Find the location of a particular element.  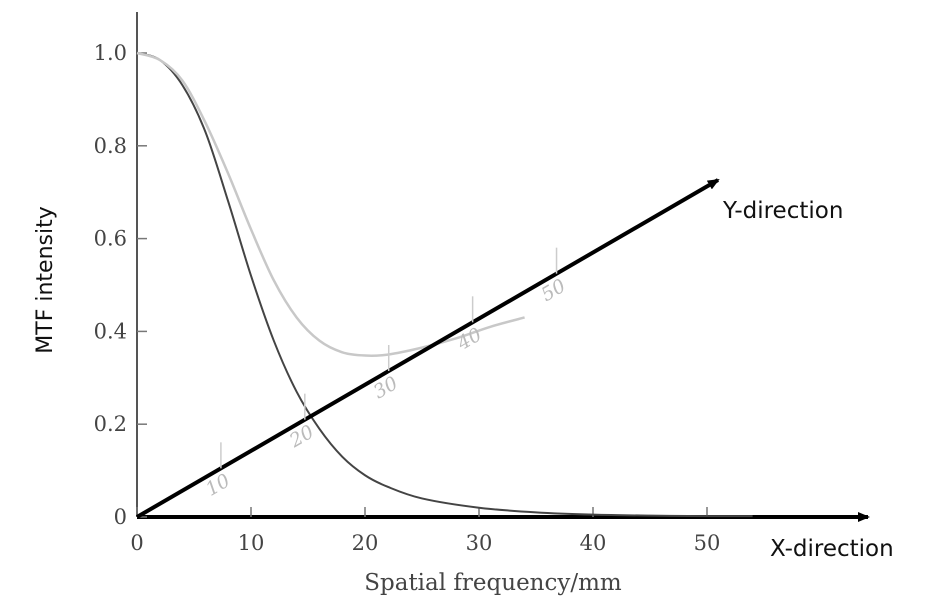

x-tick-label: 20 is located at coordinates (365, 543).